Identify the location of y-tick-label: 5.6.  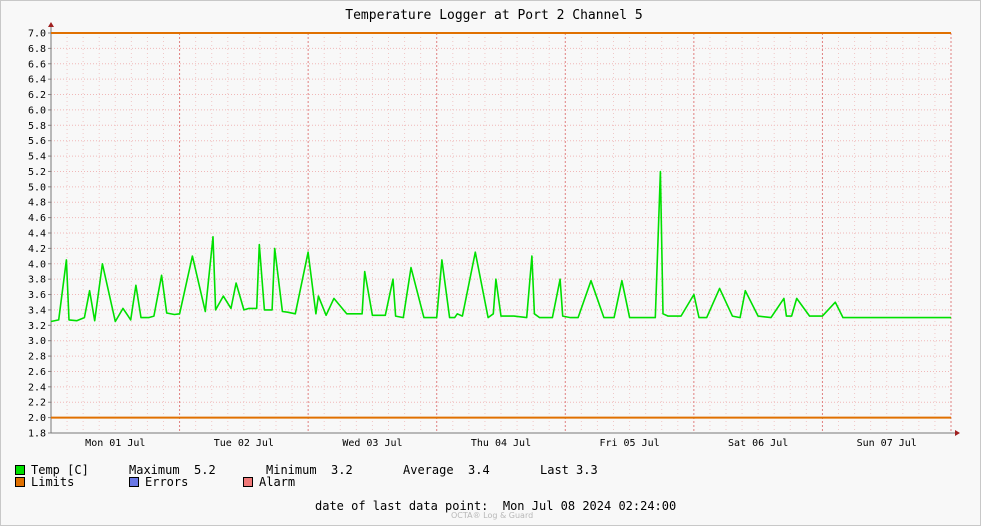
(37, 141).